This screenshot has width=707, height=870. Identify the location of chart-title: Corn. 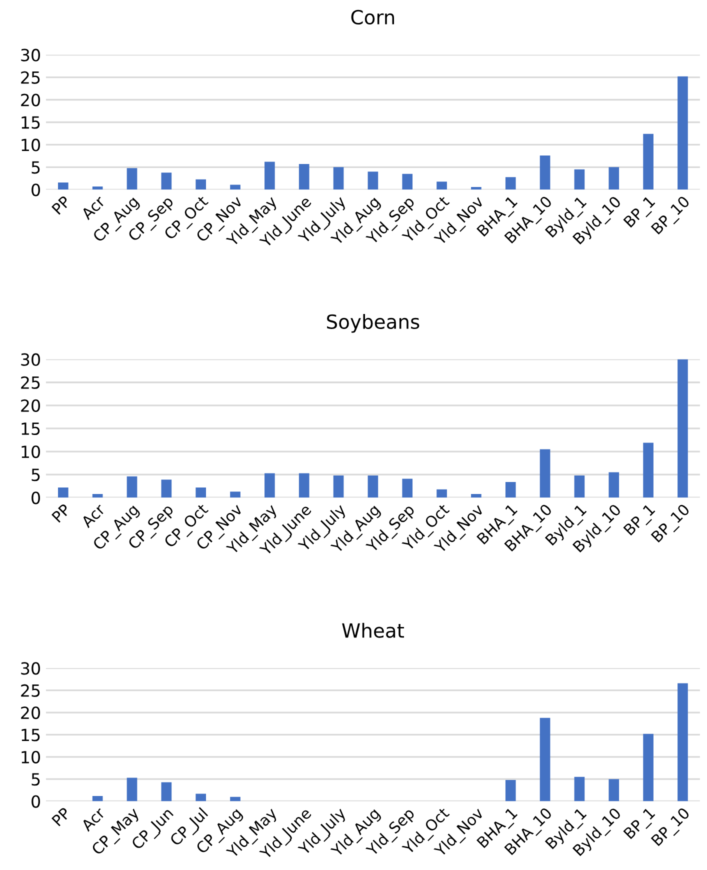
(372, 17).